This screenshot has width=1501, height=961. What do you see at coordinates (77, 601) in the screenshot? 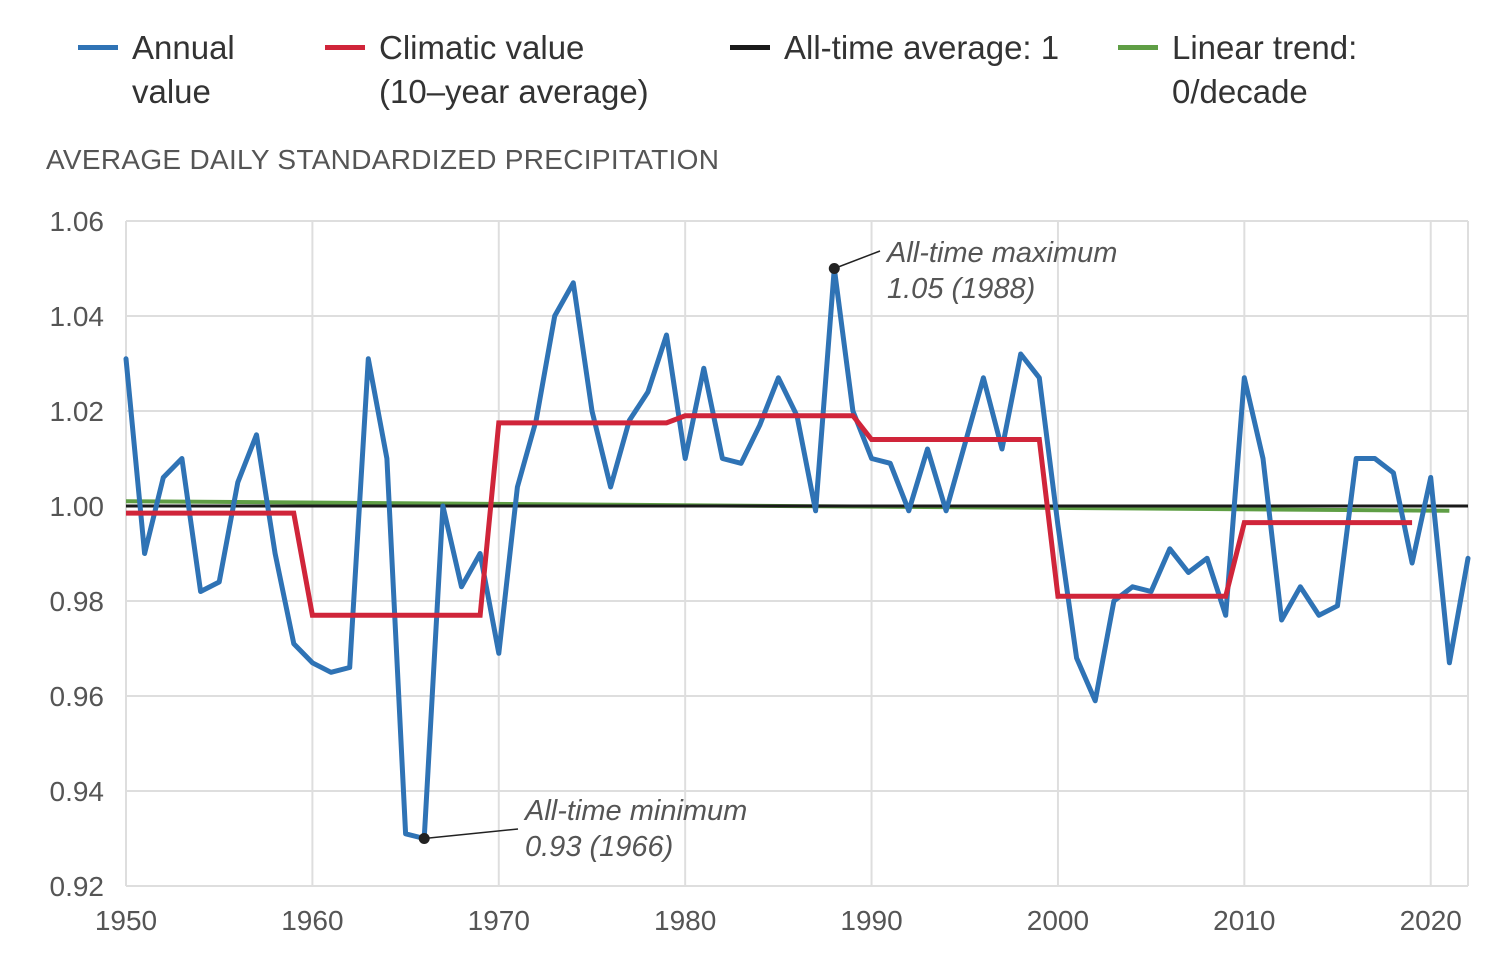
I see `y-tick-label: 0.98` at bounding box center [77, 601].